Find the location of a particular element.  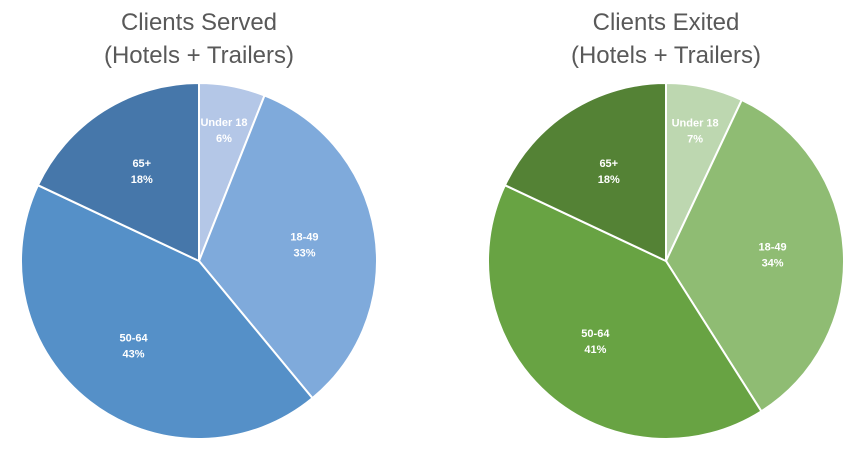

slice-value-label: 34% is located at coordinates (773, 263).